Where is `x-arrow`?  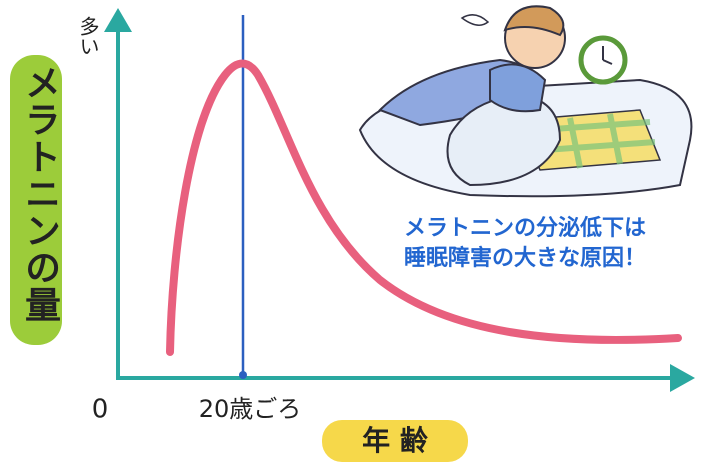 x-arrow is located at coordinates (682, 378).